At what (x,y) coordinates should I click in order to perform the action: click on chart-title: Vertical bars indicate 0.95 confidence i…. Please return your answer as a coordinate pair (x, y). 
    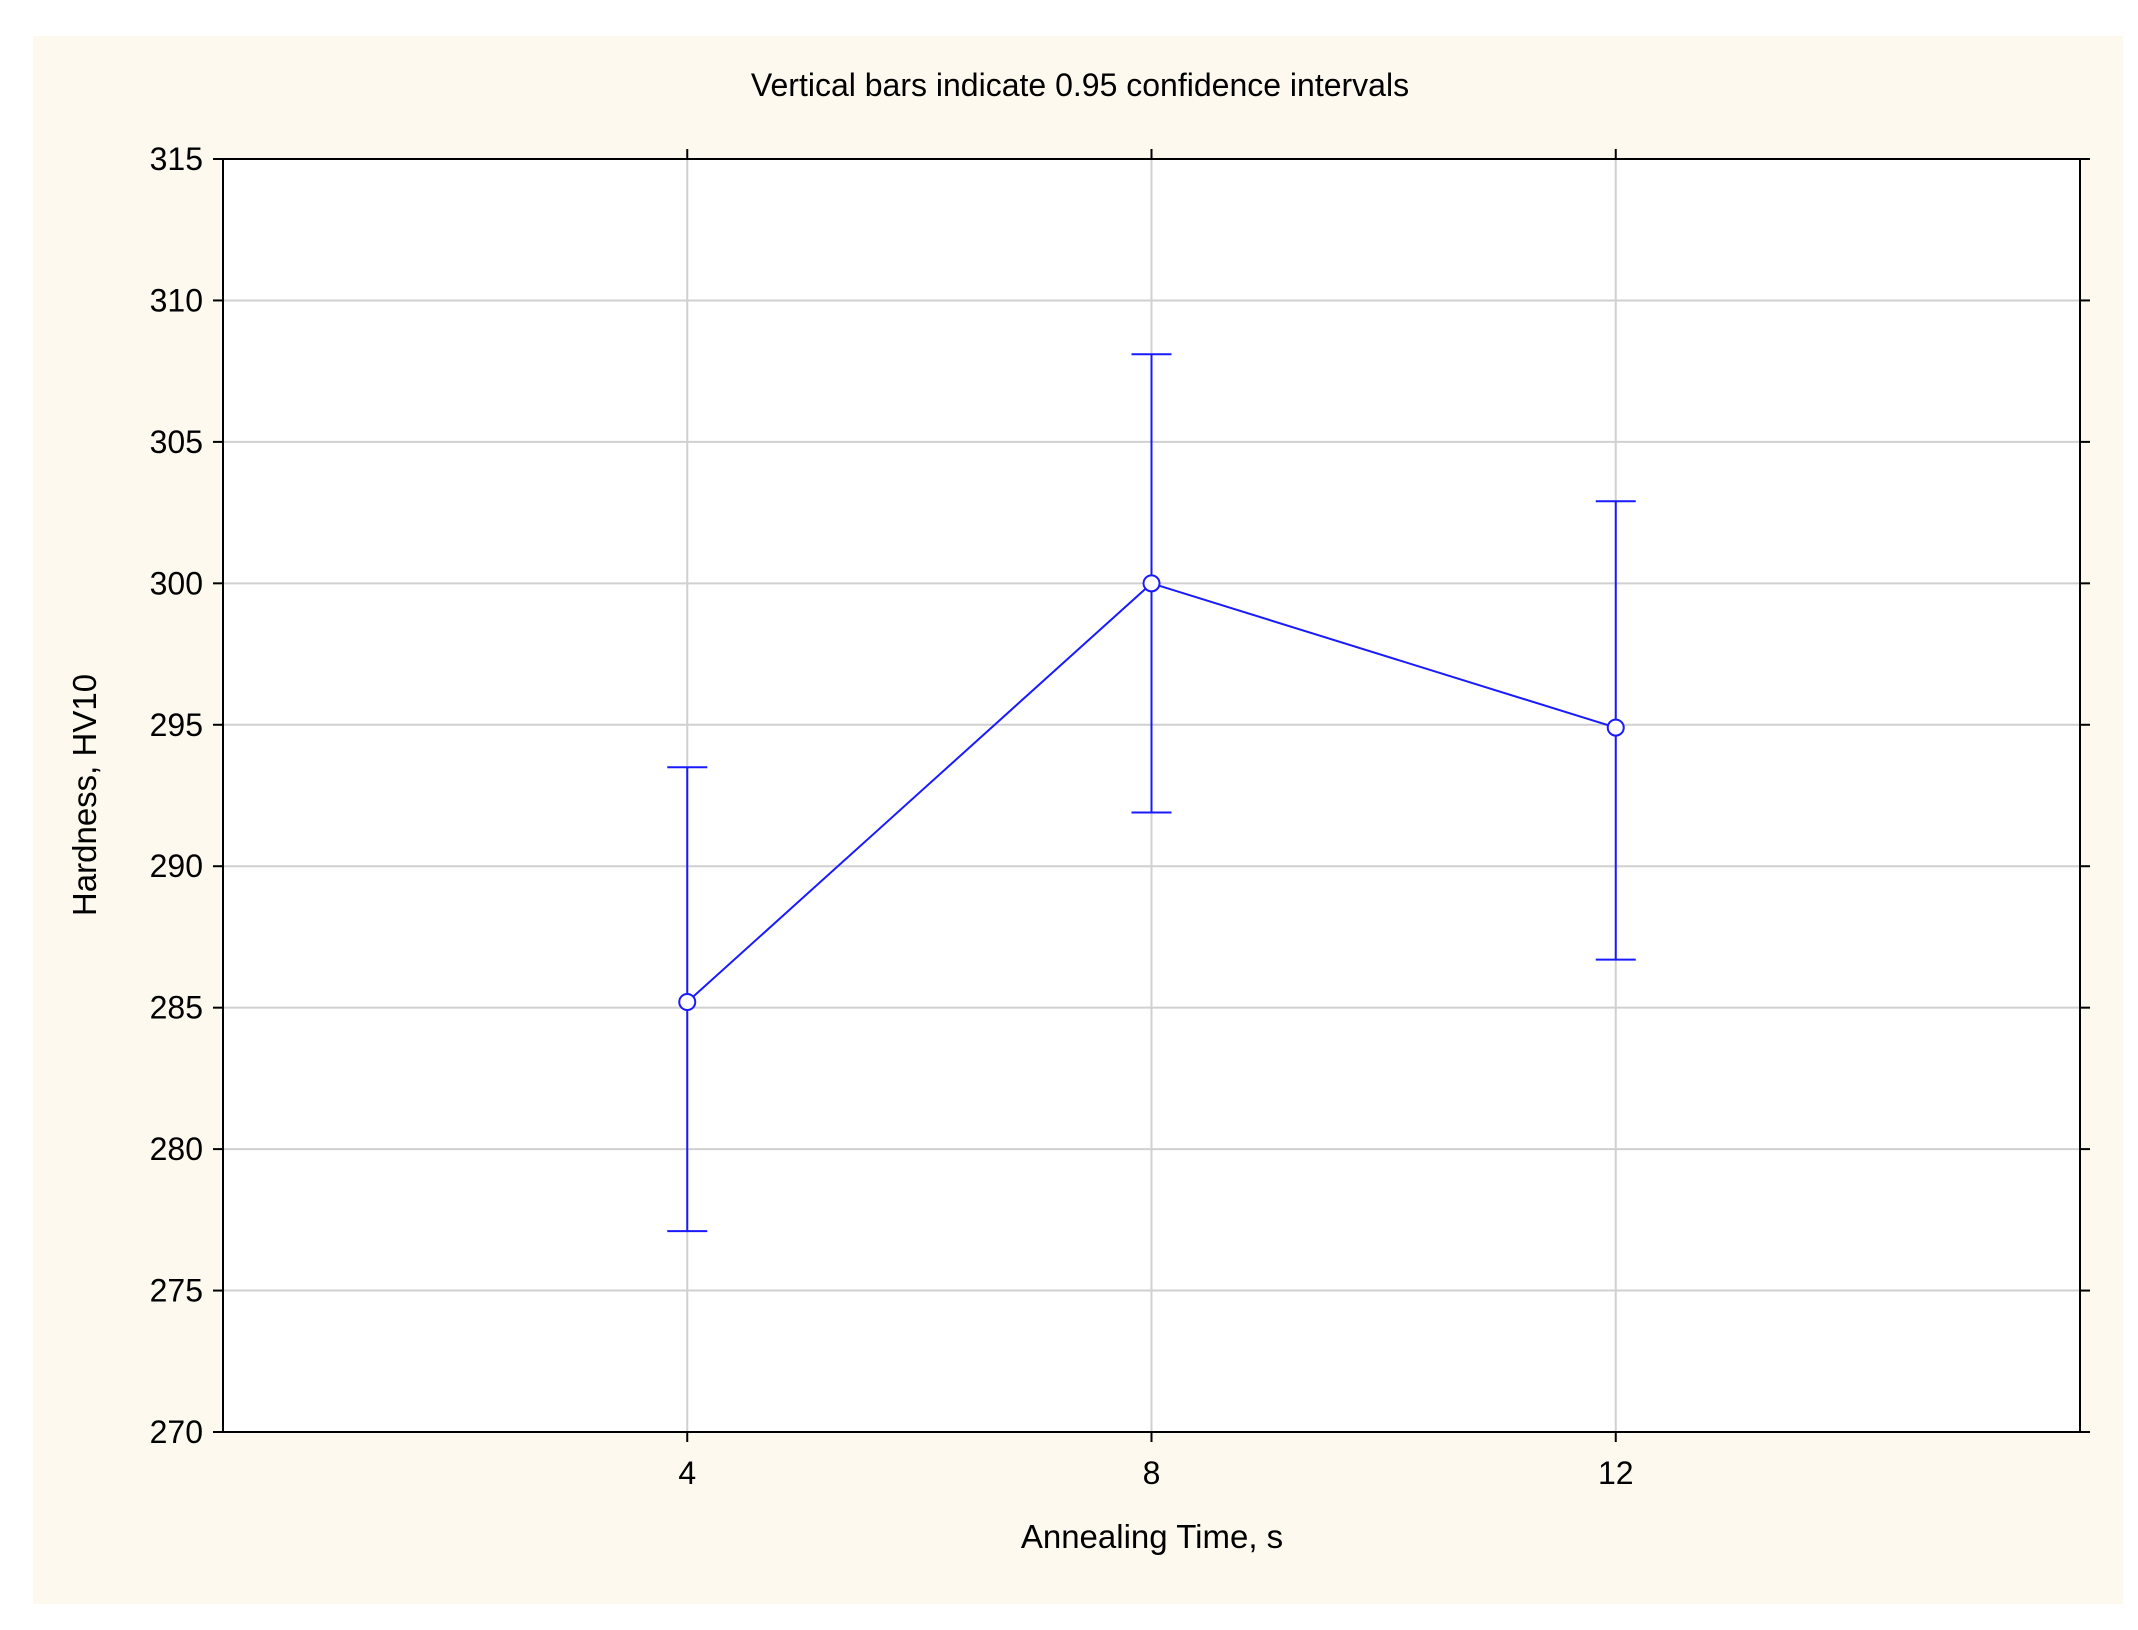
    Looking at the image, I should click on (1080, 85).